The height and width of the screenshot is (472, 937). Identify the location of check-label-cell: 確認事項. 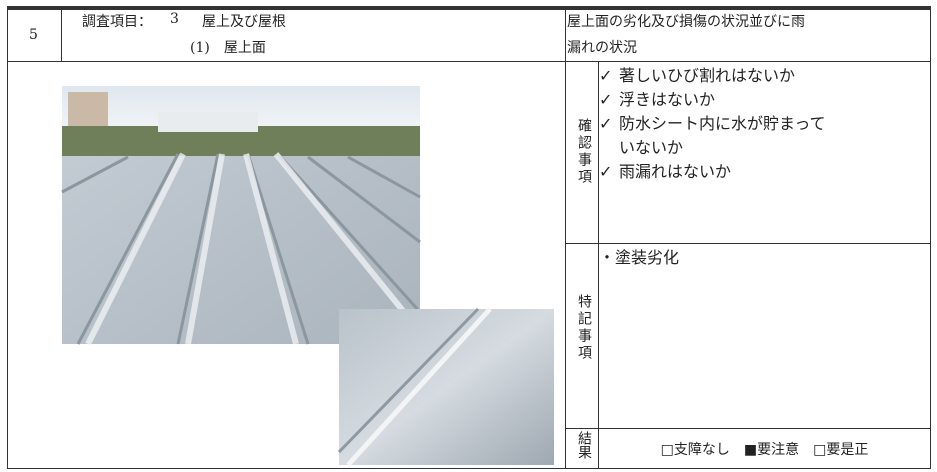
(582, 152).